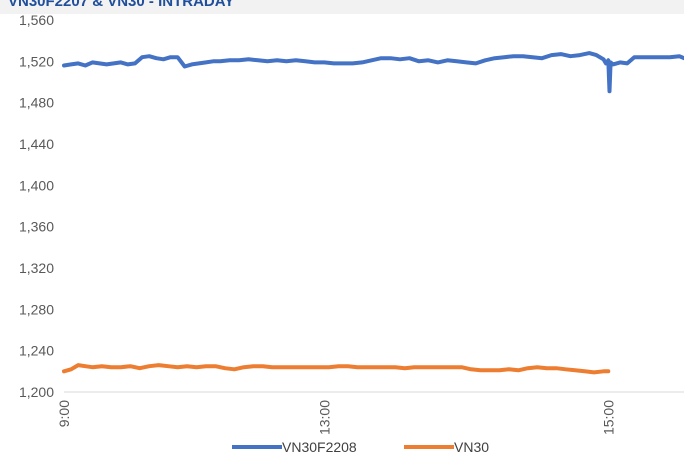  I want to click on series-line-vn30, so click(336, 369).